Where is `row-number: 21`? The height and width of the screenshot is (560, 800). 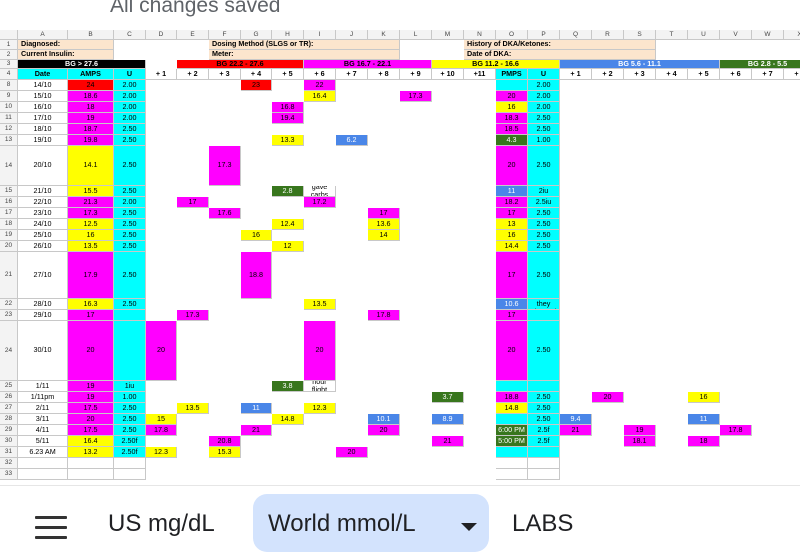
row-number: 21 is located at coordinates (9, 275).